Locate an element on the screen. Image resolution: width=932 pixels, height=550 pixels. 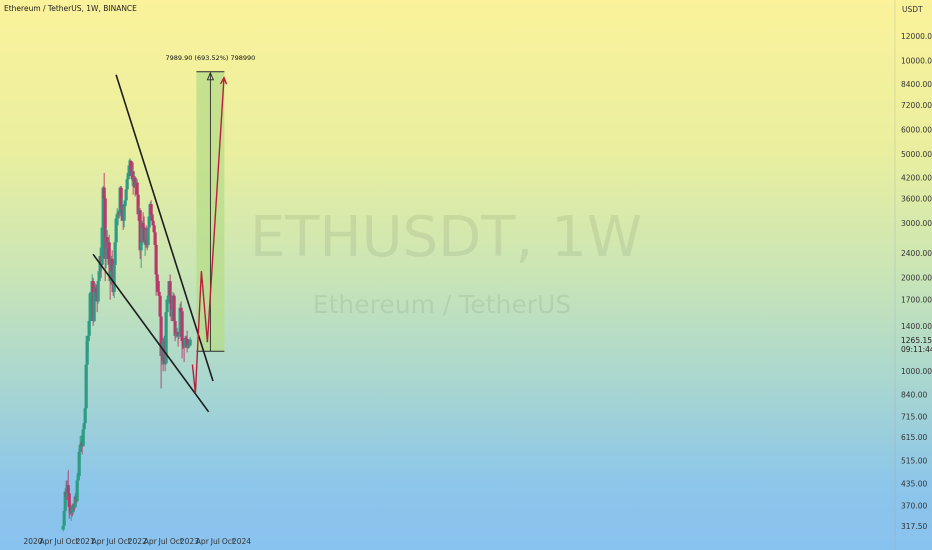
y-tick-label: 317.50 is located at coordinates (914, 526).